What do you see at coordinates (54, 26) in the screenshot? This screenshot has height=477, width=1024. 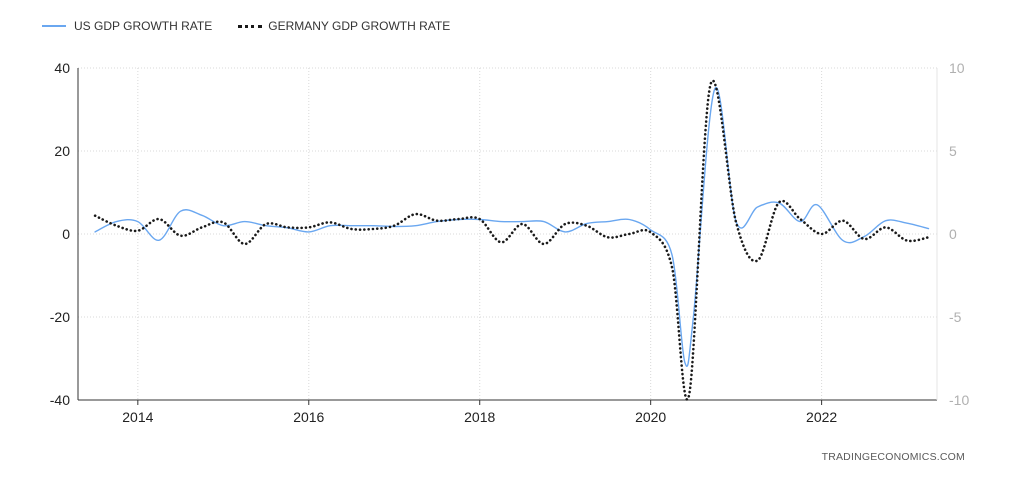 I see `us-line-swatch-icon` at bounding box center [54, 26].